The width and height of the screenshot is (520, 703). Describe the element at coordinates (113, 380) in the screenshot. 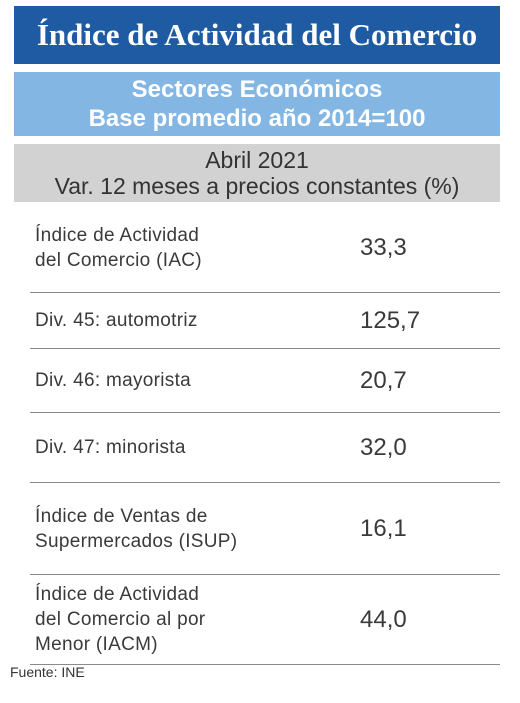

I see `row-label-line: Div. 46: mayorista` at that location.